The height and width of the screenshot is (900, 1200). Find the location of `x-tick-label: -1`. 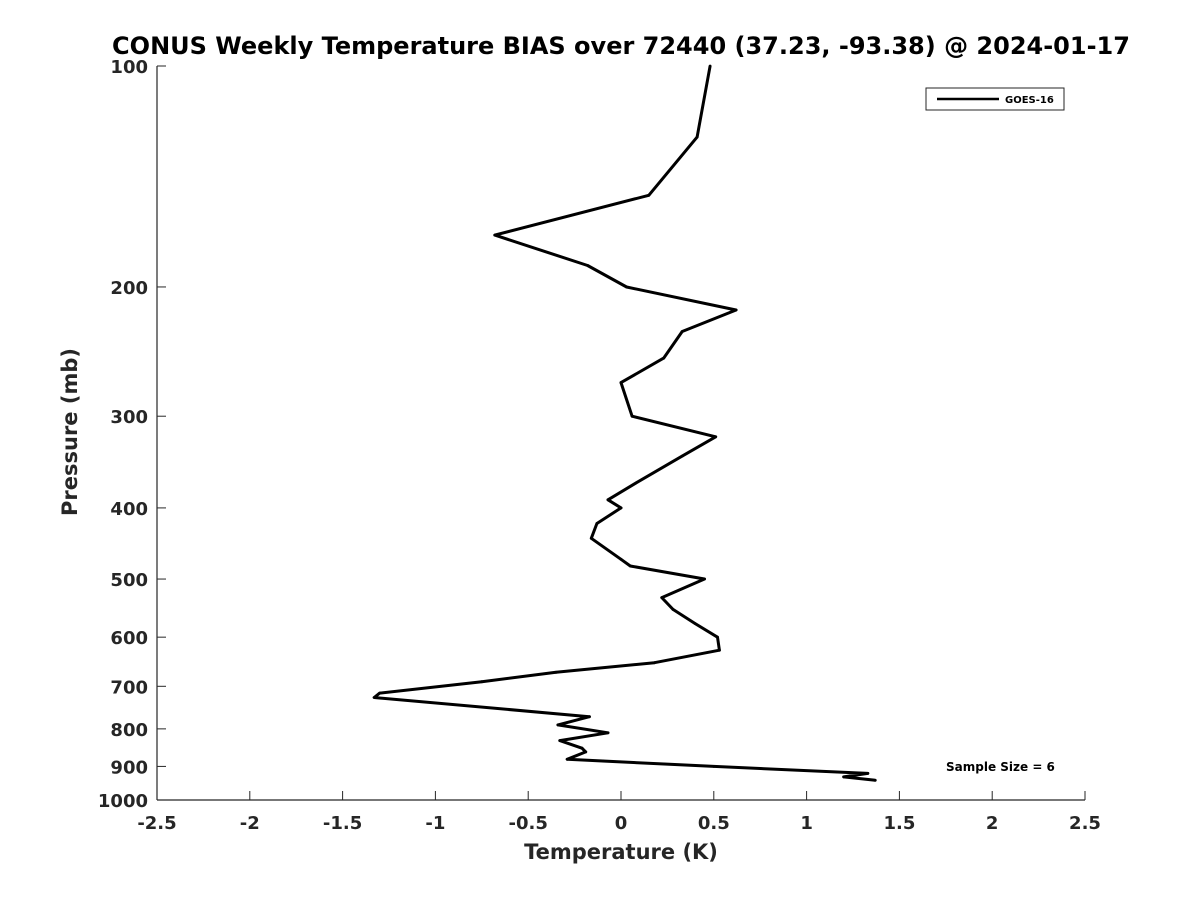

x-tick-label: -1 is located at coordinates (435, 823).